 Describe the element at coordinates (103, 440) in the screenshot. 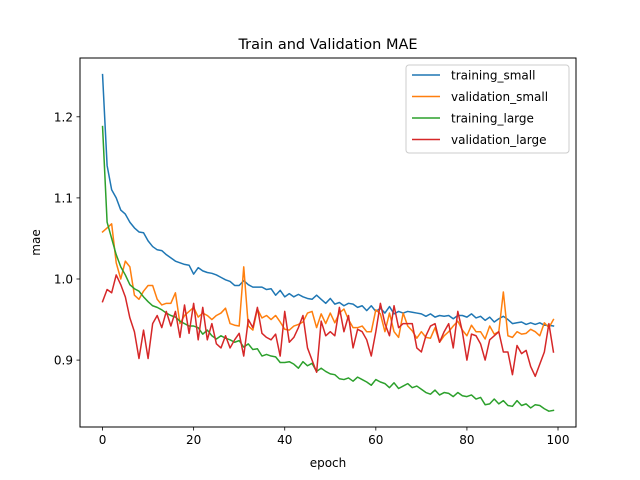

I see `x-tick-label: 0` at that location.